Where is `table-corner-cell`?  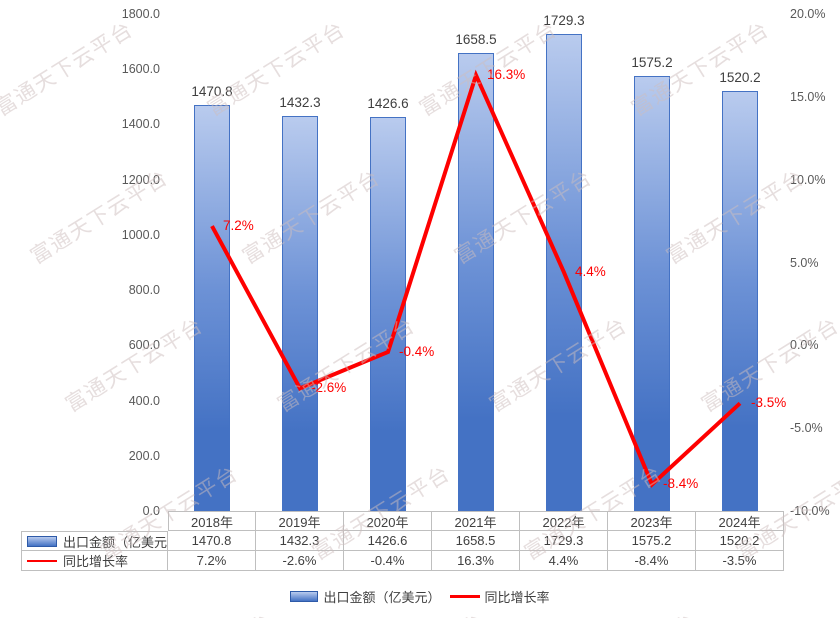 table-corner-cell is located at coordinates (94, 521).